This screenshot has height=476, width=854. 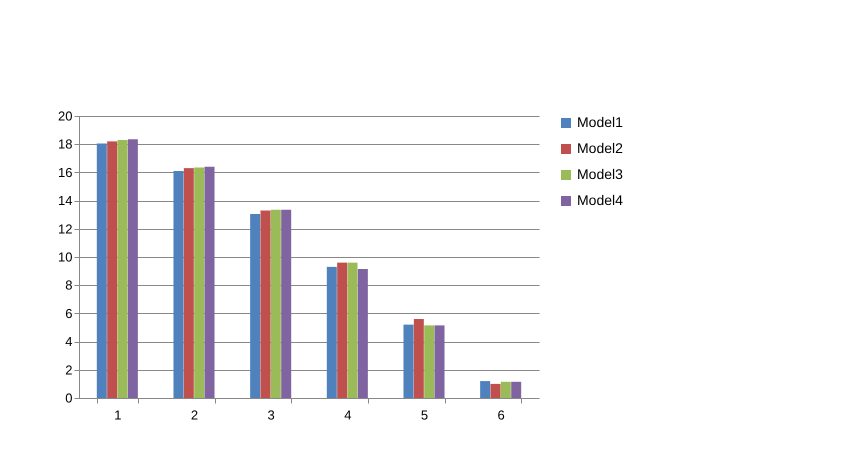 I want to click on y-tick-label: 8, so click(x=68, y=285).